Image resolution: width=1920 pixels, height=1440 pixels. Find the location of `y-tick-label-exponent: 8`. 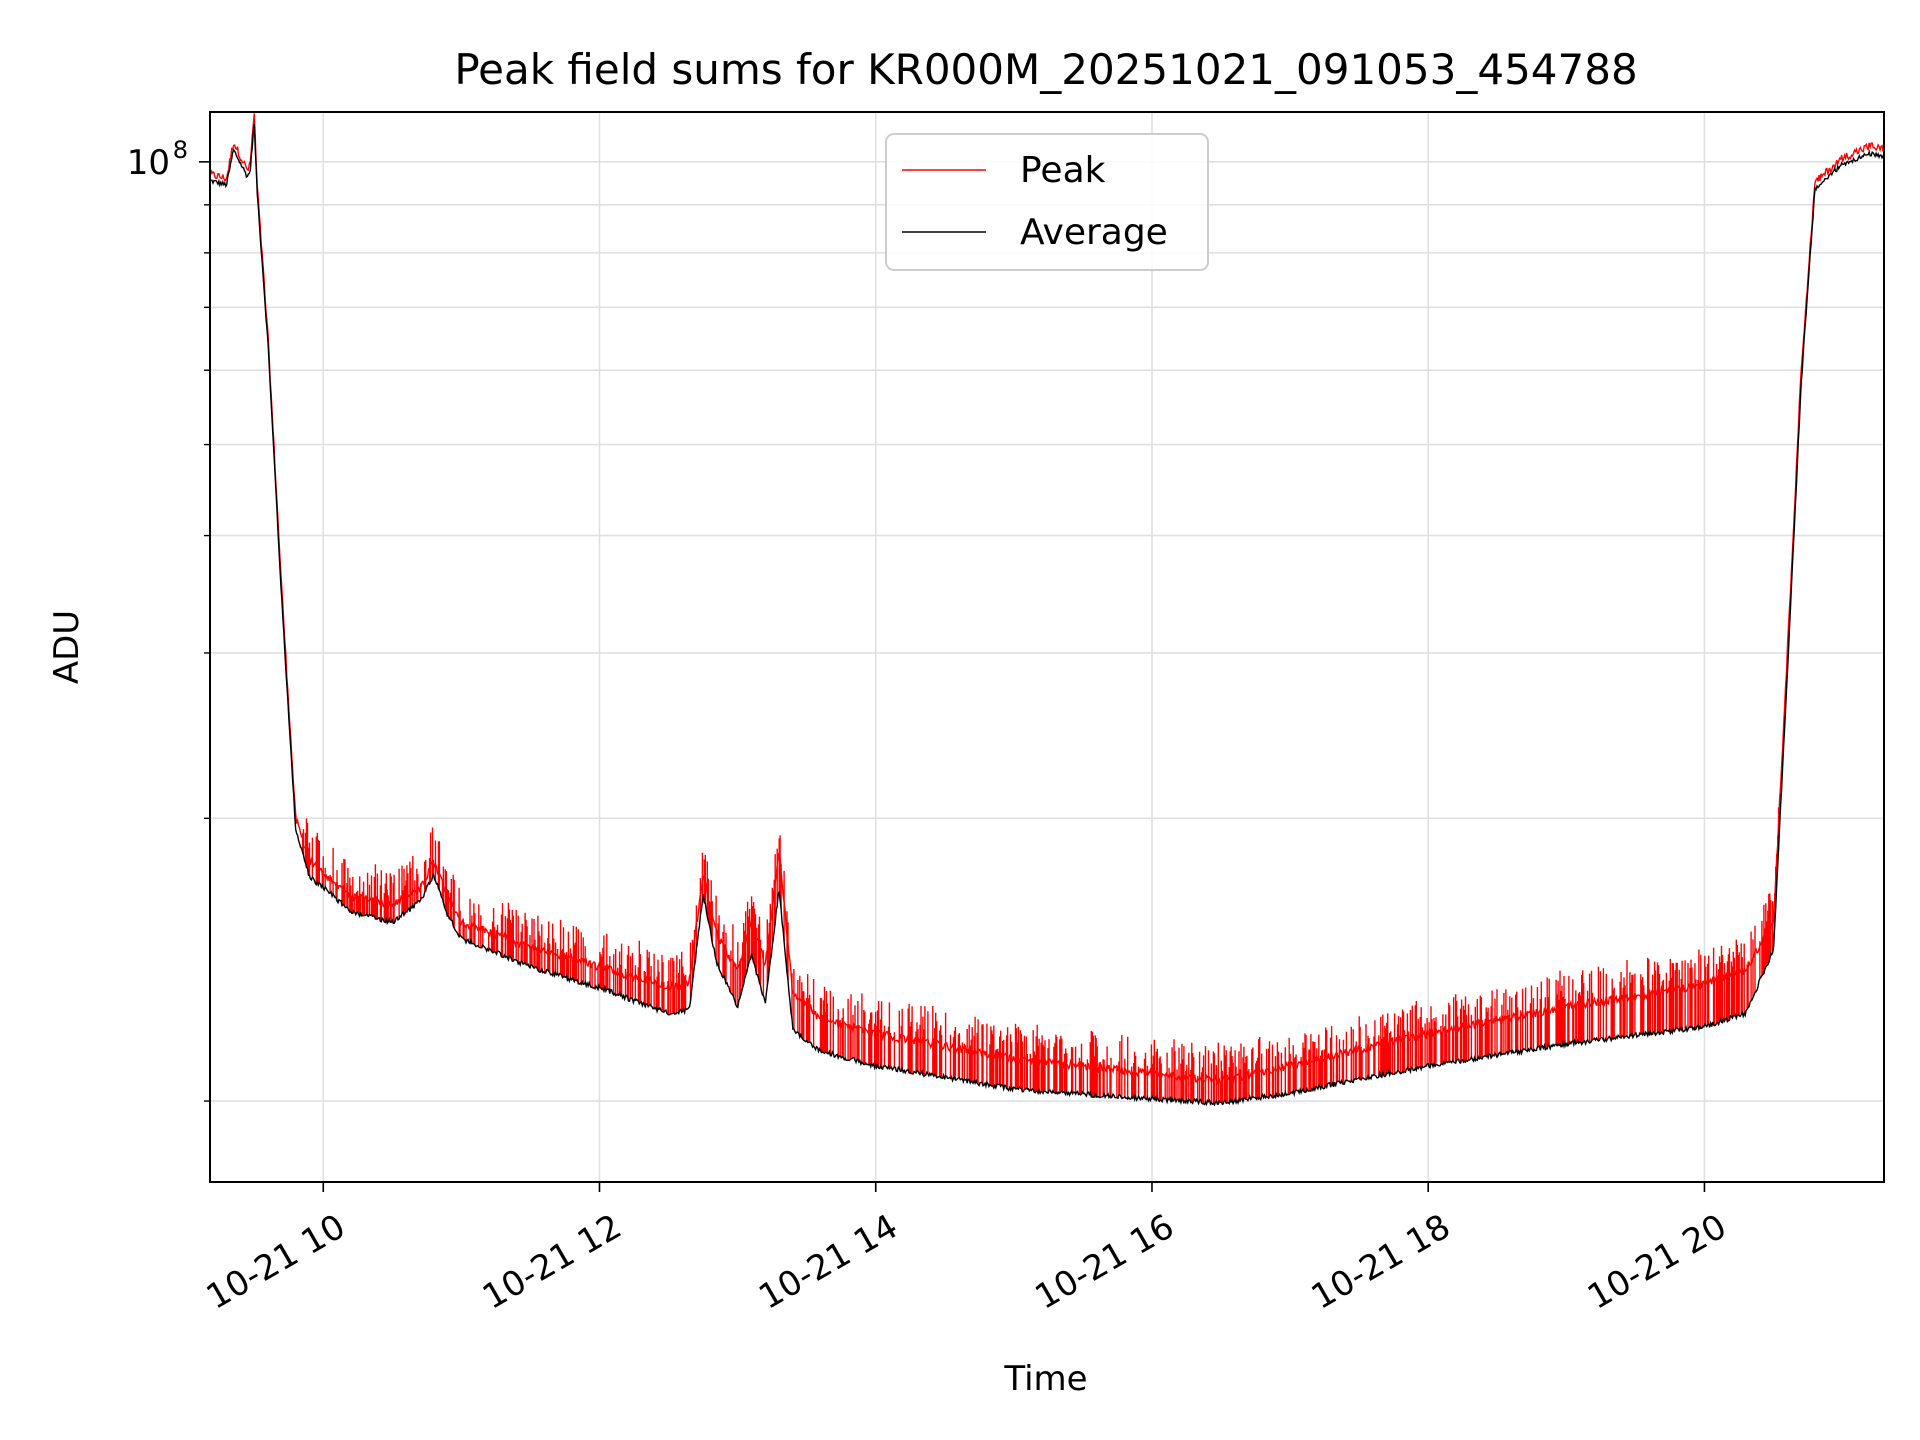

y-tick-label-exponent: 8 is located at coordinates (180, 150).